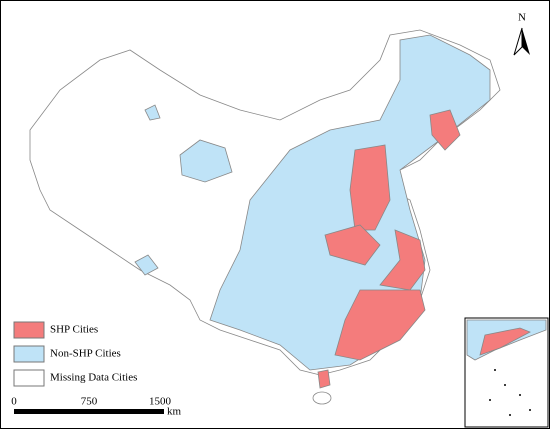 The height and width of the screenshot is (429, 550). What do you see at coordinates (526, 41) in the screenshot?
I see `north-arrow` at bounding box center [526, 41].